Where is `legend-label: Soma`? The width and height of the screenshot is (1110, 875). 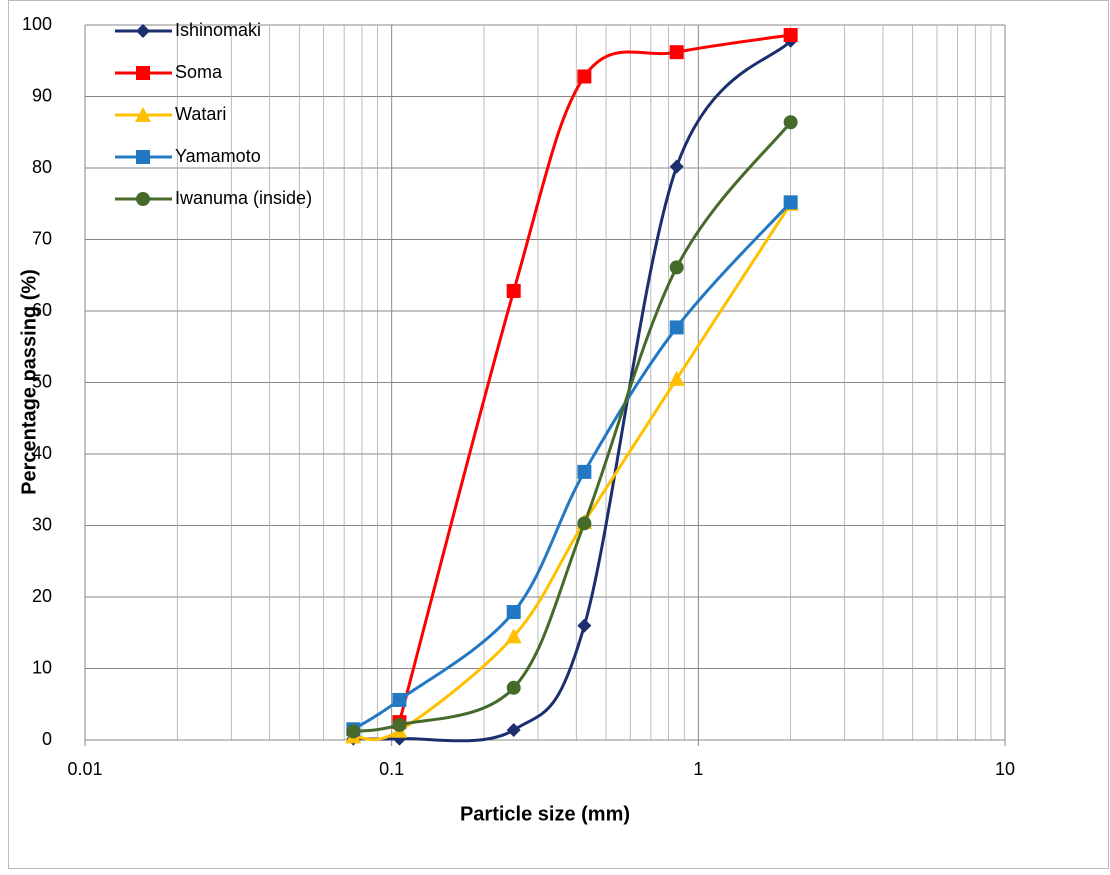
legend-label: Soma is located at coordinates (199, 72).